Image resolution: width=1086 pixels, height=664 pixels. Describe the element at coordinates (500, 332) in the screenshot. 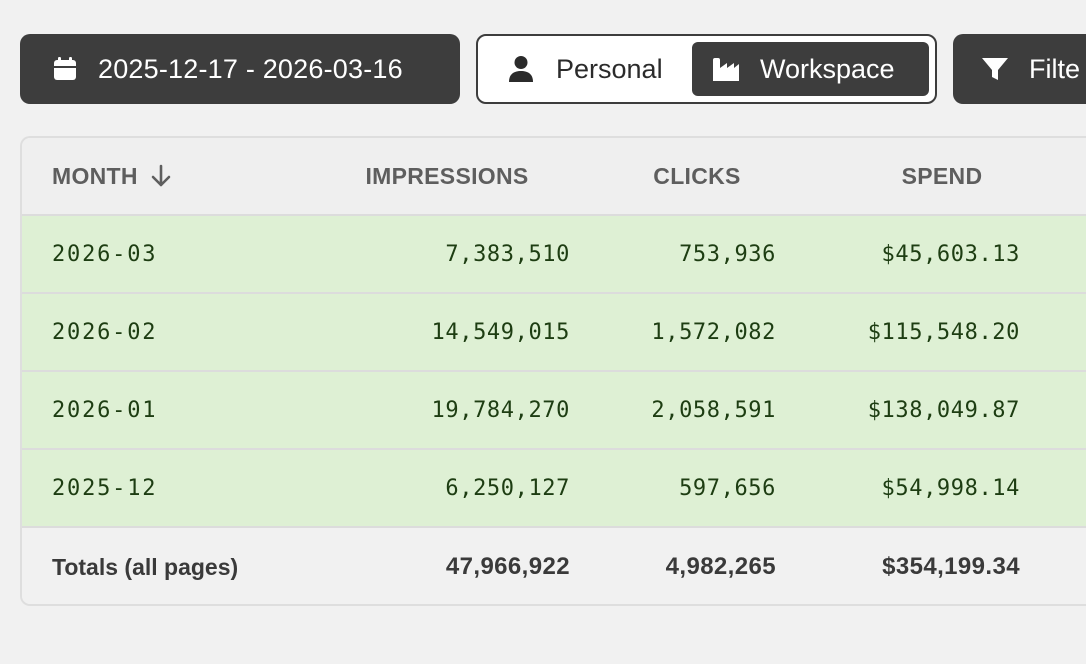

I see `cell-impressions: 14,549,015` at that location.